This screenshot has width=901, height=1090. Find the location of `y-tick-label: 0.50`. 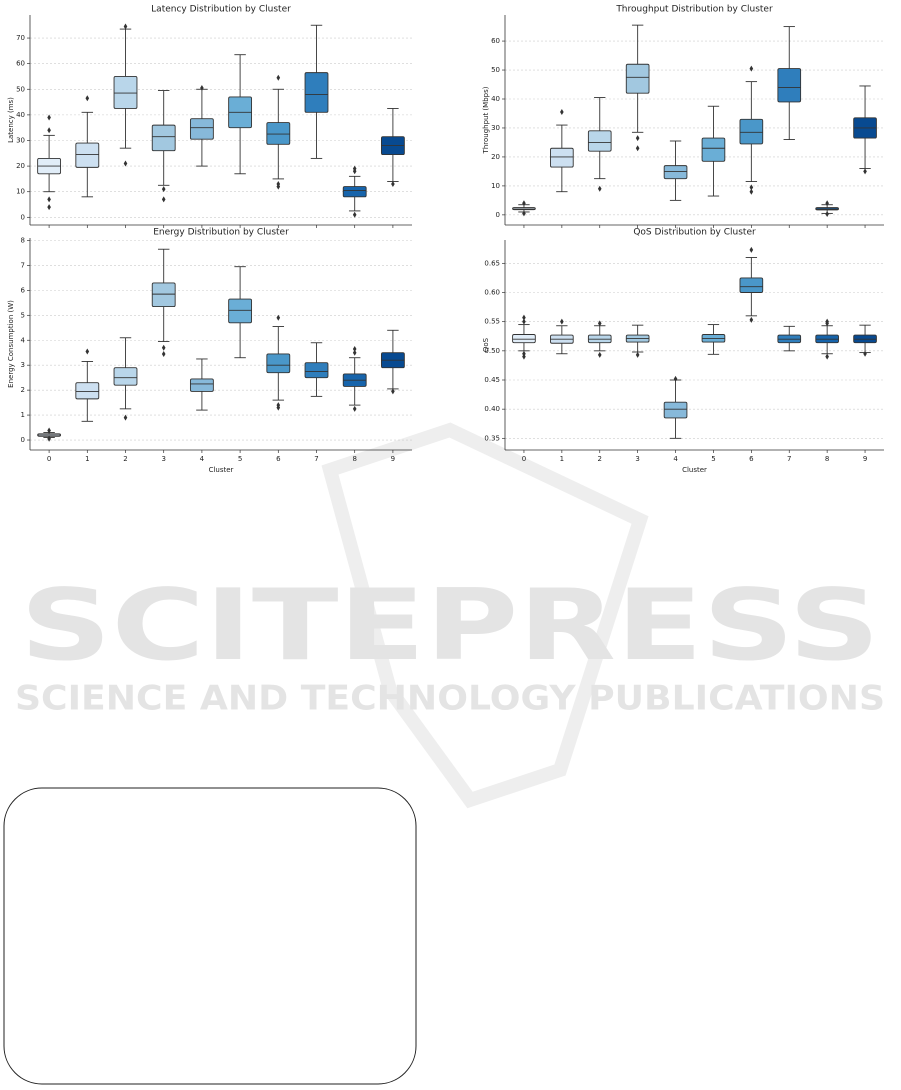

y-tick-label: 0.50 is located at coordinates (492, 351).